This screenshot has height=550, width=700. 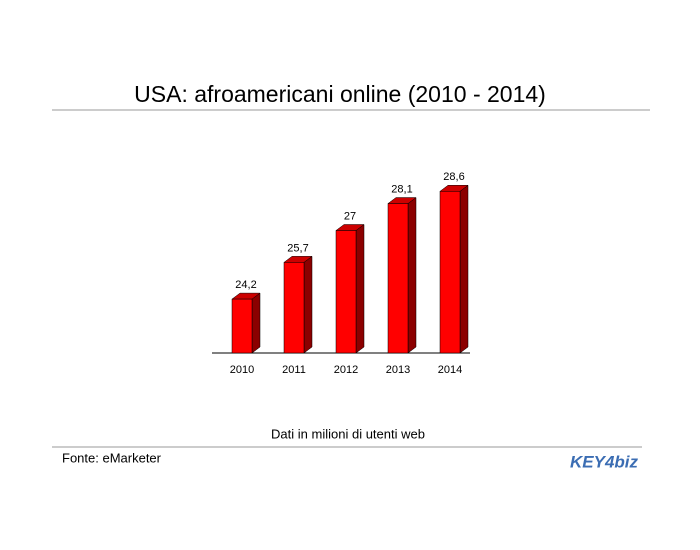 What do you see at coordinates (346, 370) in the screenshot?
I see `x-tick-label: 2012` at bounding box center [346, 370].